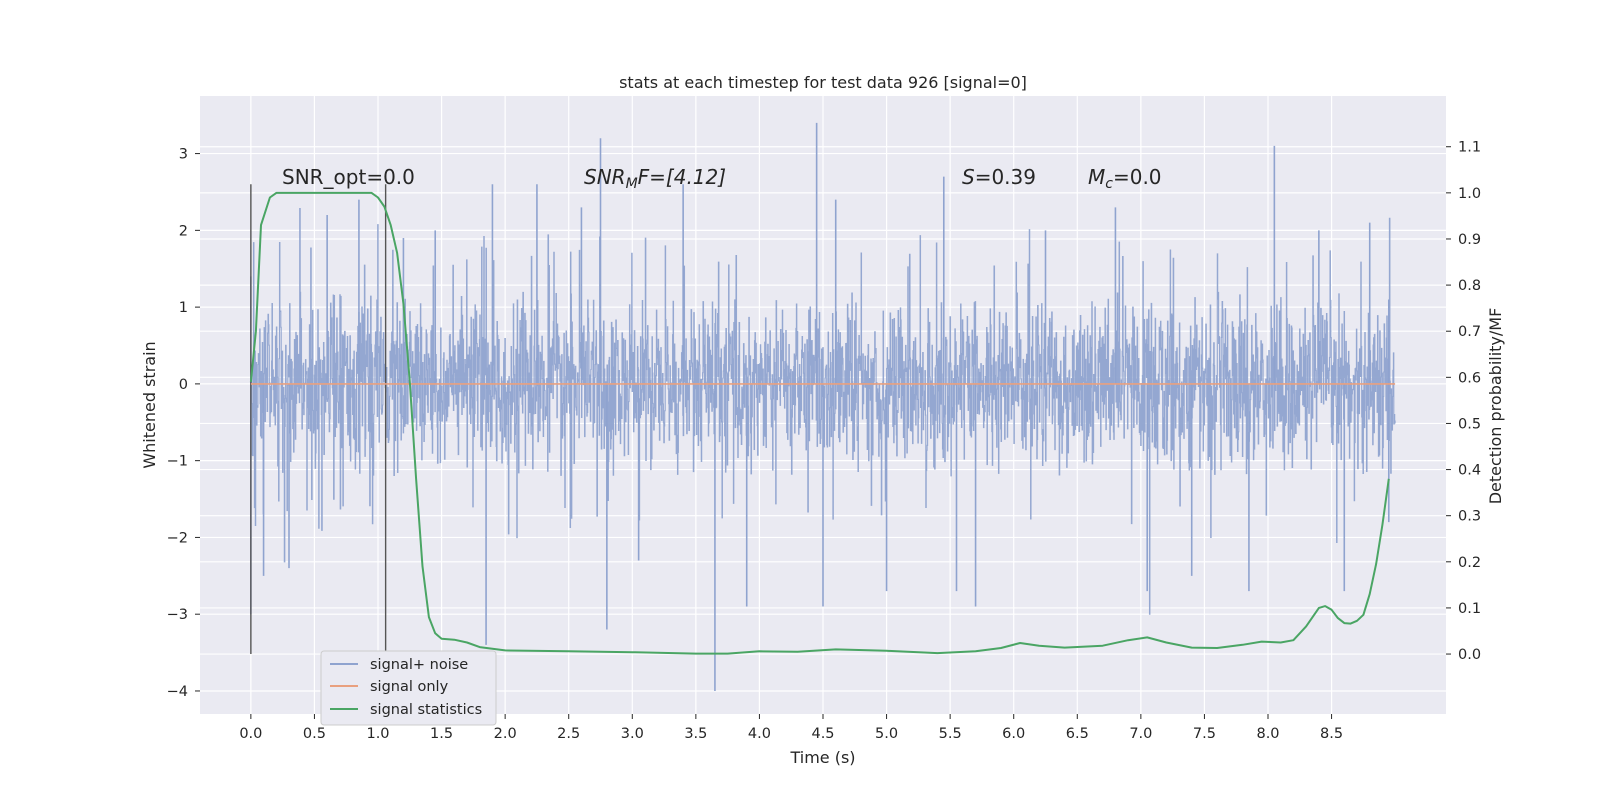  What do you see at coordinates (1469, 424) in the screenshot?
I see `y2-tick-label: 0.5` at bounding box center [1469, 424].